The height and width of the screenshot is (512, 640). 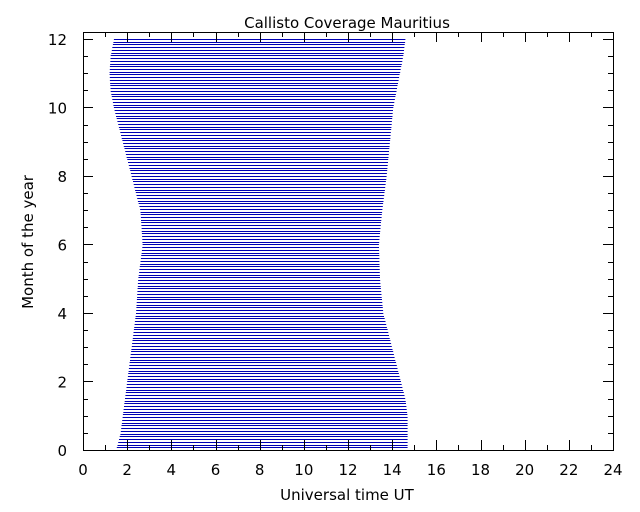 I want to click on y-tick-label: 4, so click(x=62, y=314).